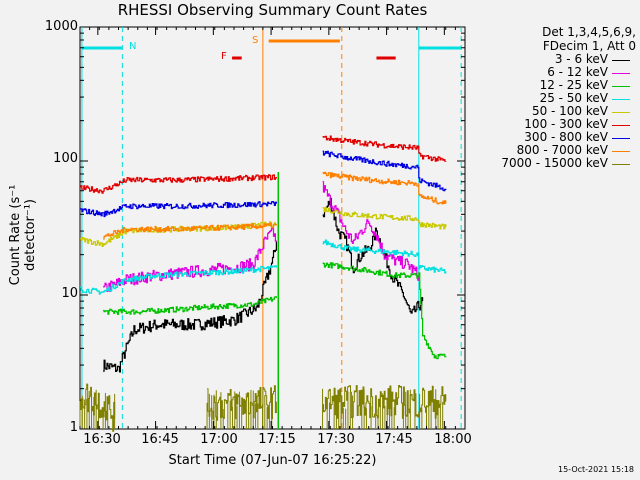 The image size is (640, 480). I want to click on legend-entry: 6 - 12 keV, so click(557, 72).